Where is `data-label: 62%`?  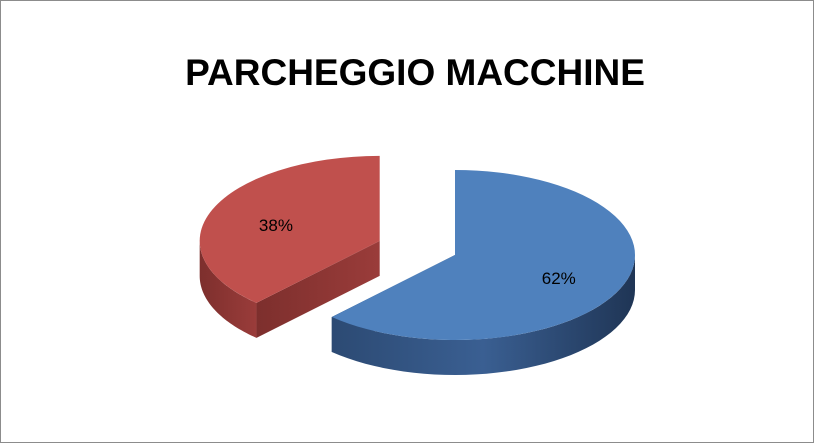 data-label: 62% is located at coordinates (559, 278).